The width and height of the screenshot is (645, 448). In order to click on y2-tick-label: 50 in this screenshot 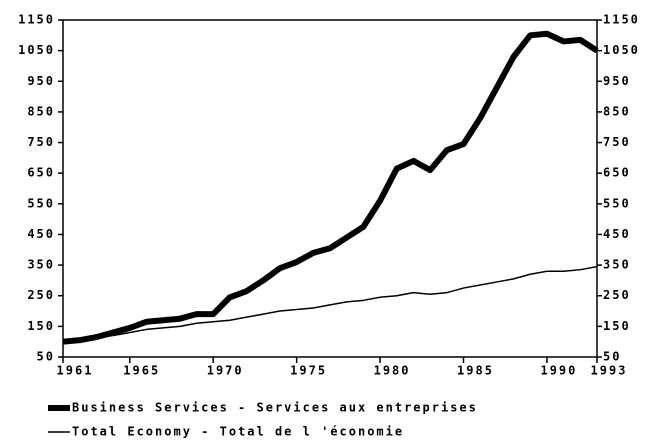, I will do `click(612, 357)`.